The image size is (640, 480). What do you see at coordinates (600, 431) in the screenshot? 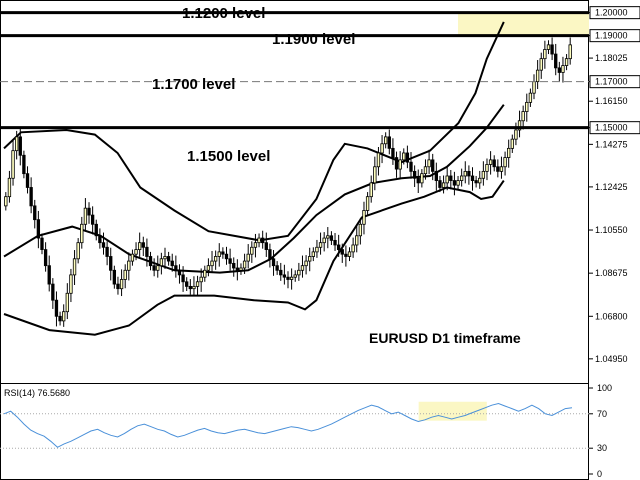
I see `rsi-axis: 100 70 30 0` at bounding box center [600, 431].